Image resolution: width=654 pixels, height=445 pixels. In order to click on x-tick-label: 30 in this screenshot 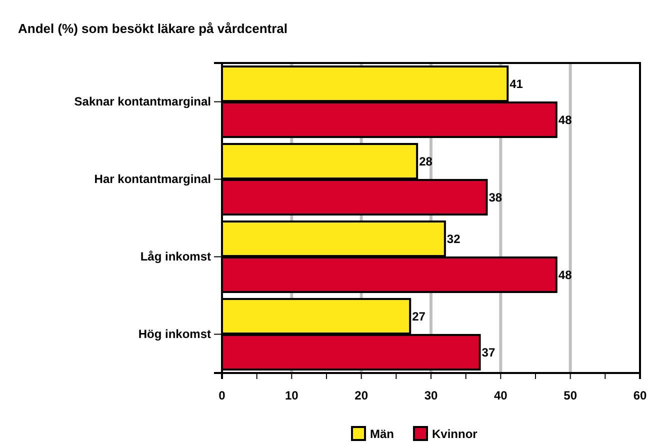, I will do `click(431, 395)`.